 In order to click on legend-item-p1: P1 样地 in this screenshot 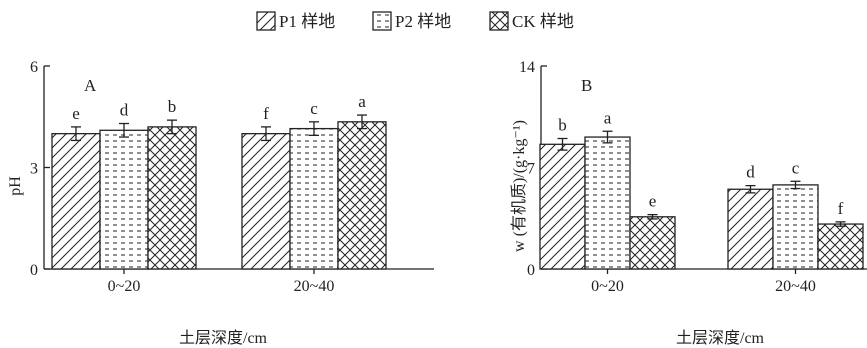, I will do `click(295, 21)`.